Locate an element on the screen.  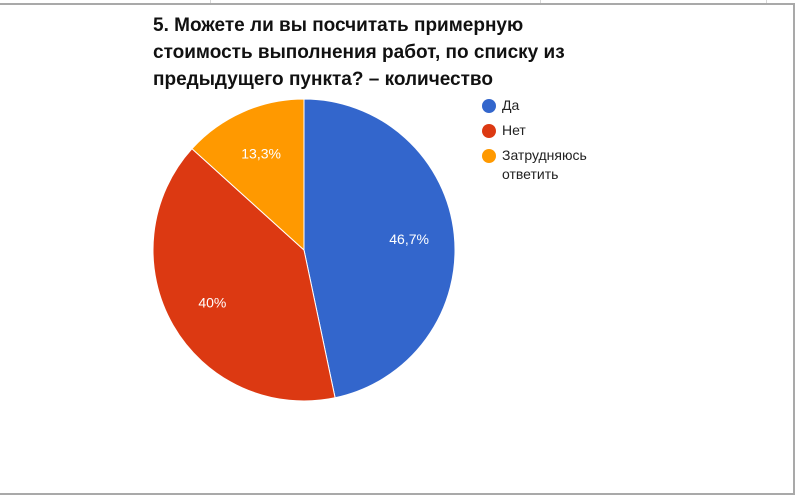
legend-item-net: Нет is located at coordinates (552, 130).